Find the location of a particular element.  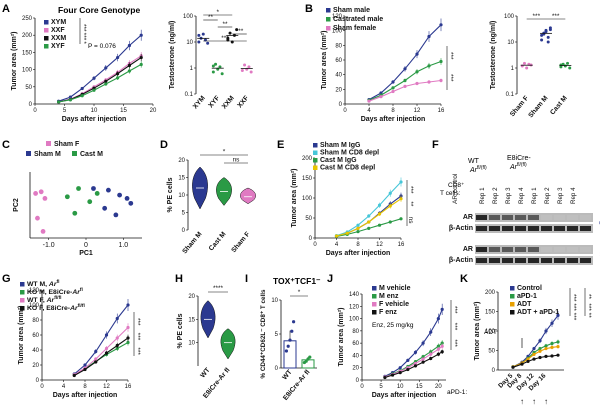

panel-d-violin is located at coordinates (248, 196).